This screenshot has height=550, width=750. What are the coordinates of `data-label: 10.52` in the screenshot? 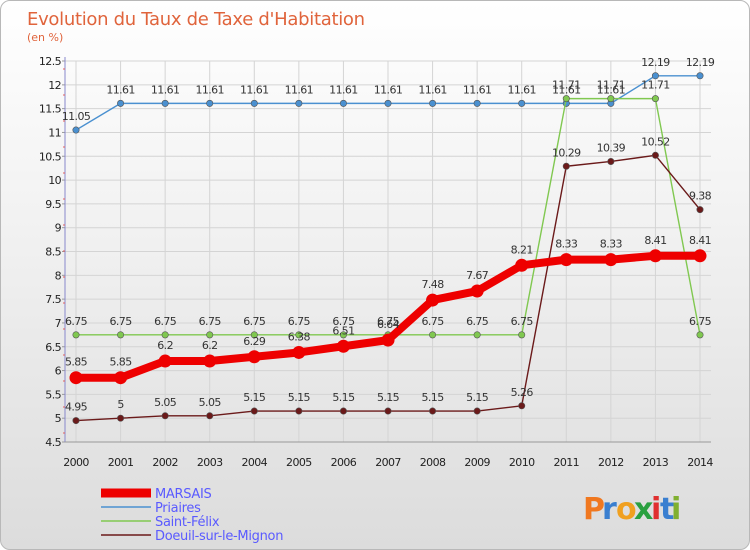 It's located at (655, 141).